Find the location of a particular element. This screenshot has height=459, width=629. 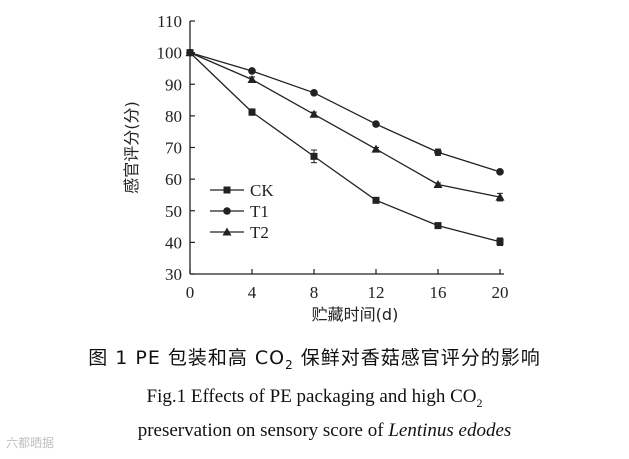

legend-label-ck: CK is located at coordinates (262, 190).